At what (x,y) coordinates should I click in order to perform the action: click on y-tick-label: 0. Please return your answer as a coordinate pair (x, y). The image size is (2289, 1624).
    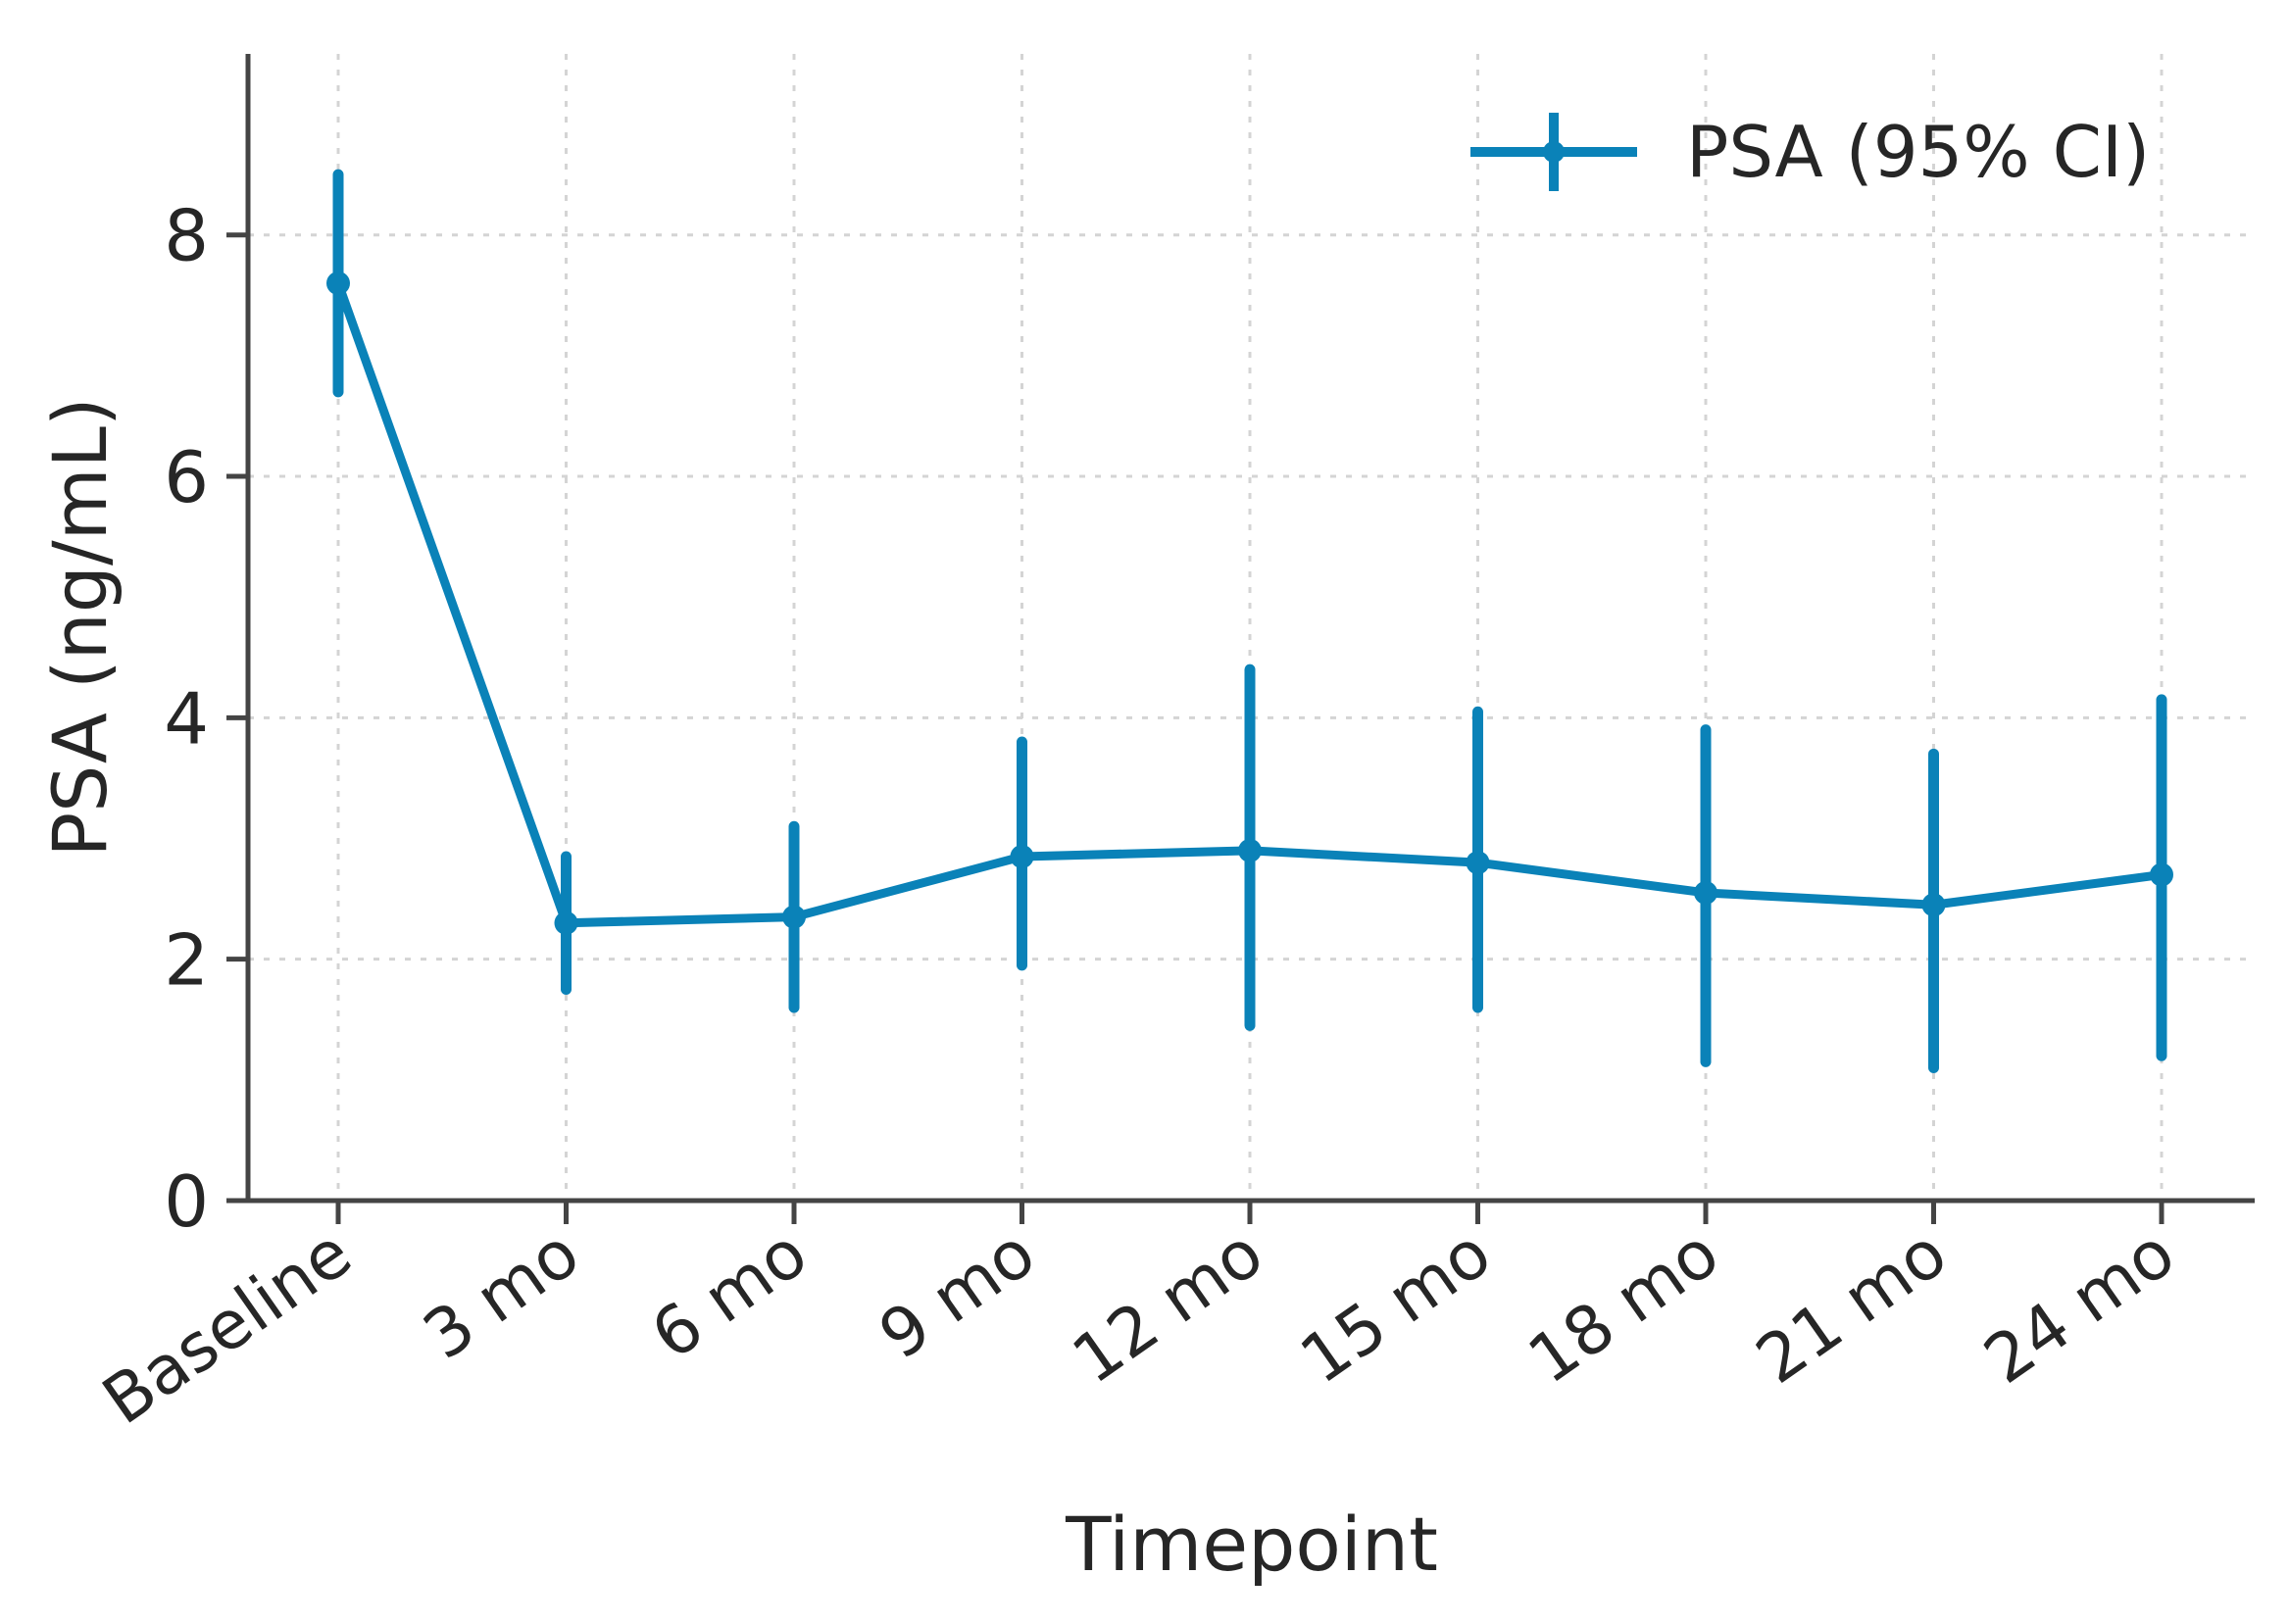
    Looking at the image, I should click on (186, 1202).